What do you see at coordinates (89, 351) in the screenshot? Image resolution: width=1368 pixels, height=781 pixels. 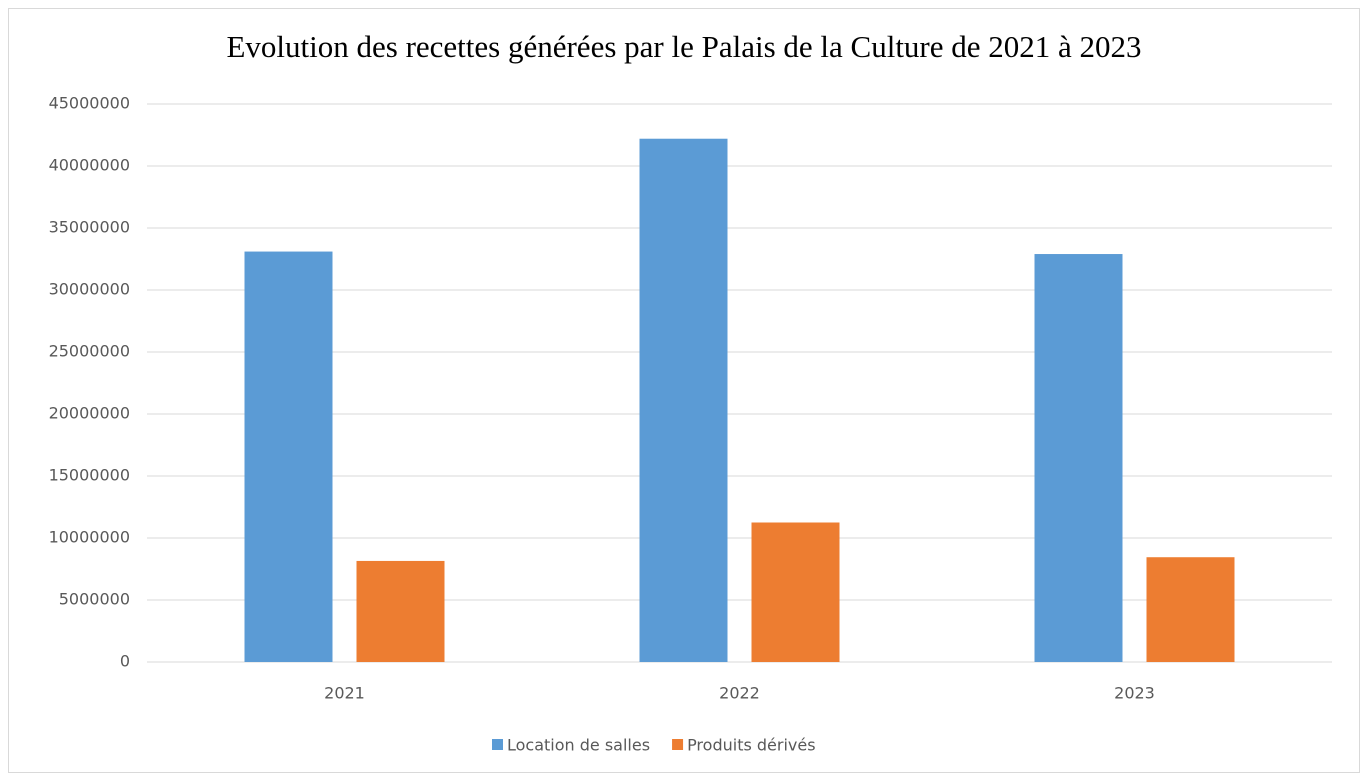 I see `y-tick-label: 25000000` at bounding box center [89, 351].